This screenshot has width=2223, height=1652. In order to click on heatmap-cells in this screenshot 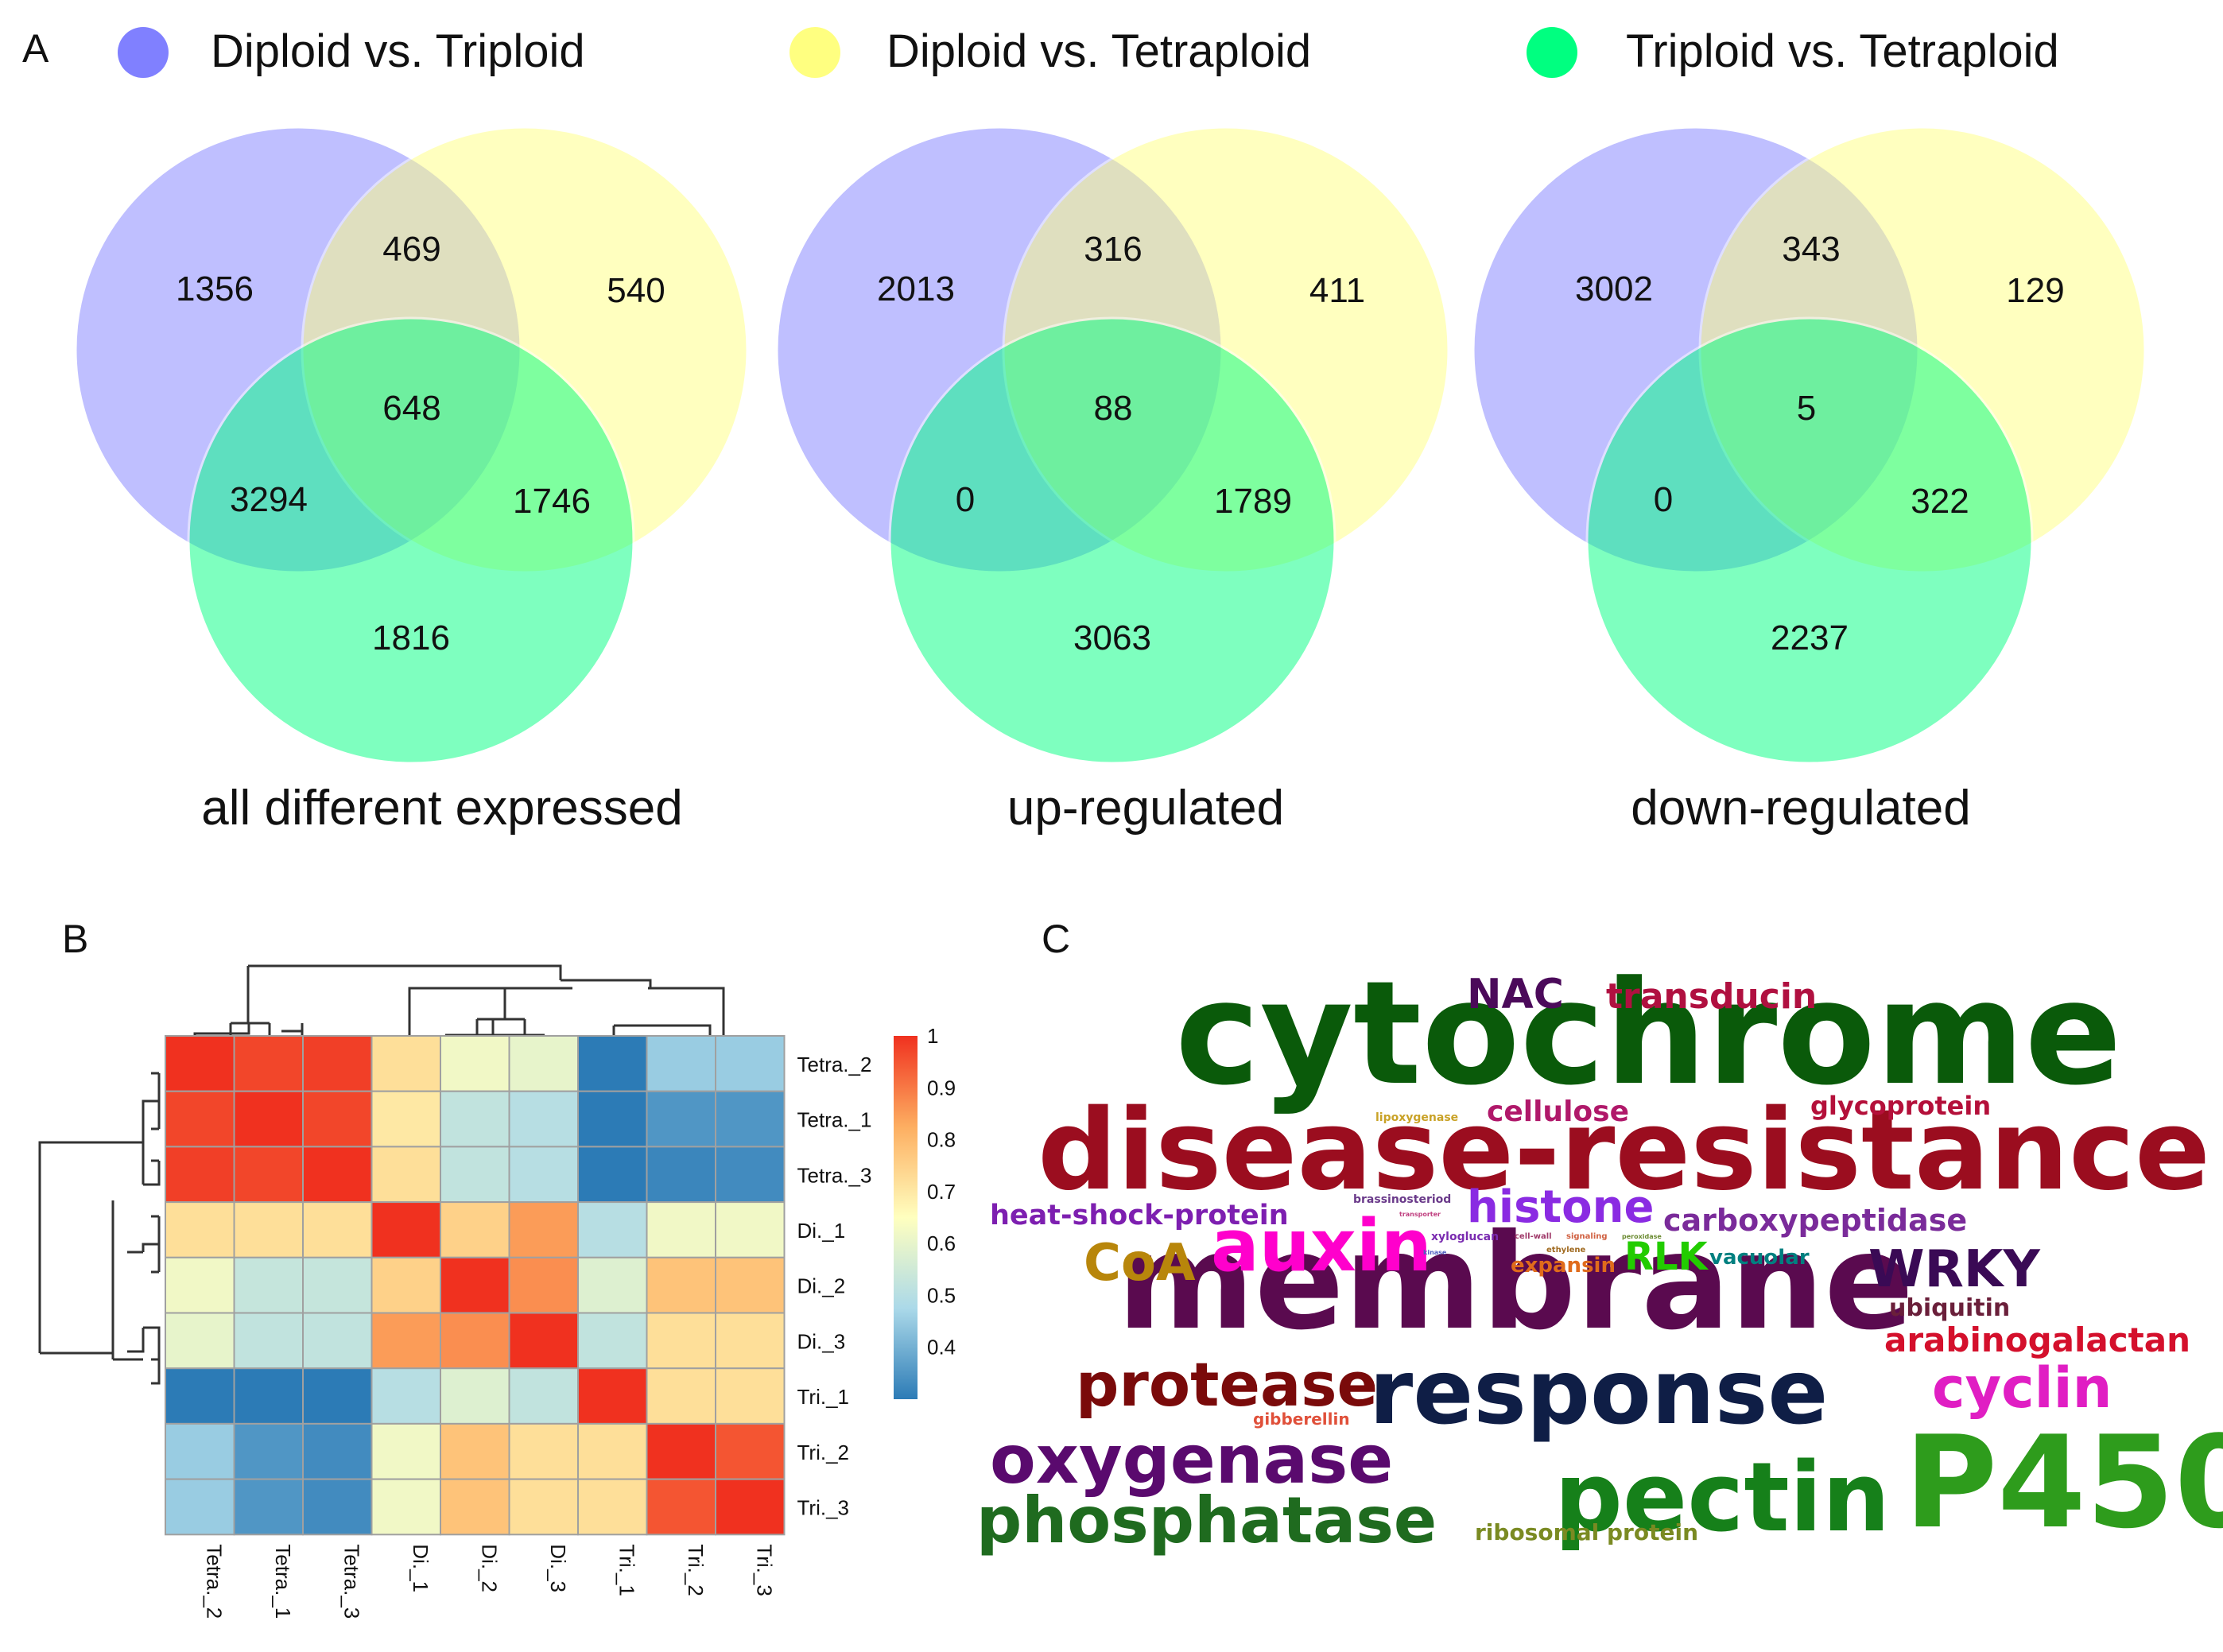, I will do `click(476, 1285)`.